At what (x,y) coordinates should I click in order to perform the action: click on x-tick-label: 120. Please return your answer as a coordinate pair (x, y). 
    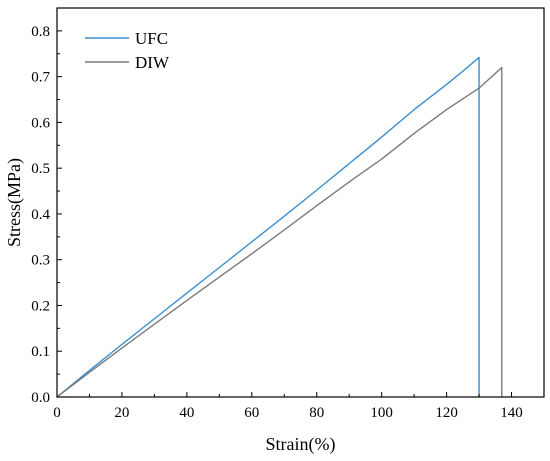
    Looking at the image, I should click on (446, 413).